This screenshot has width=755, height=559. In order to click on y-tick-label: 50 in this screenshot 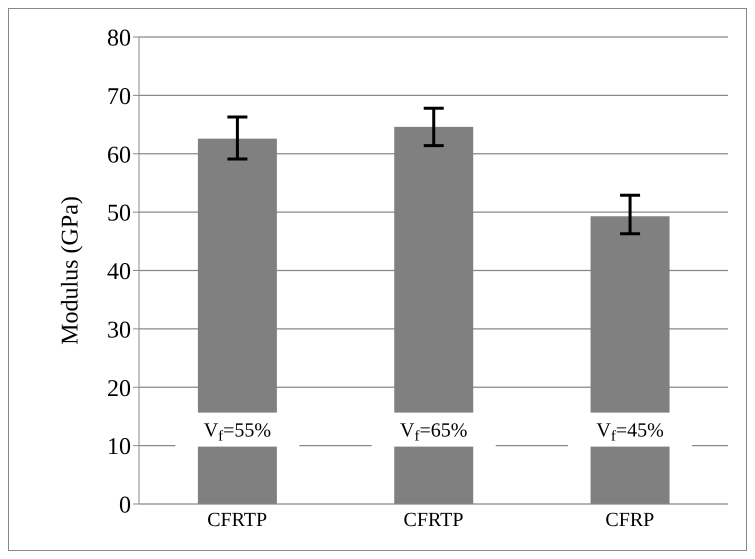, I will do `click(119, 213)`.